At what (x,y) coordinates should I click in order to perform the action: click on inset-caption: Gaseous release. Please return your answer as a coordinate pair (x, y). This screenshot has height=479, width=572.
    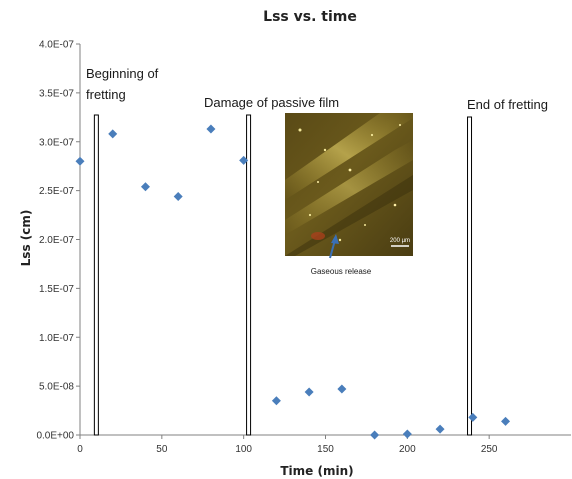
    Looking at the image, I should click on (341, 271).